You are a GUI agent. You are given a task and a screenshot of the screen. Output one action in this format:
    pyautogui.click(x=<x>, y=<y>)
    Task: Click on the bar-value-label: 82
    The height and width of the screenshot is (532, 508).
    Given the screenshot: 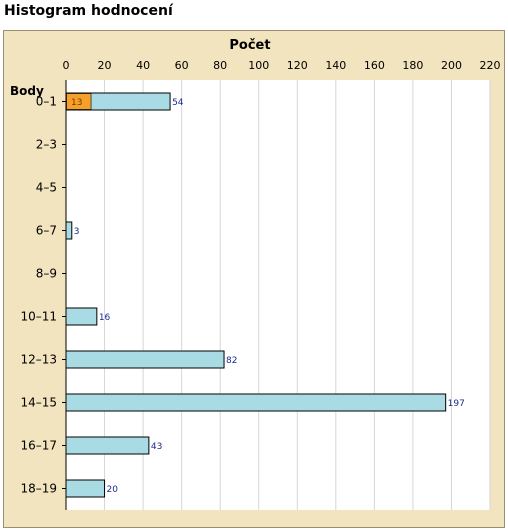 What is the action you would take?
    pyautogui.click(x=231, y=361)
    